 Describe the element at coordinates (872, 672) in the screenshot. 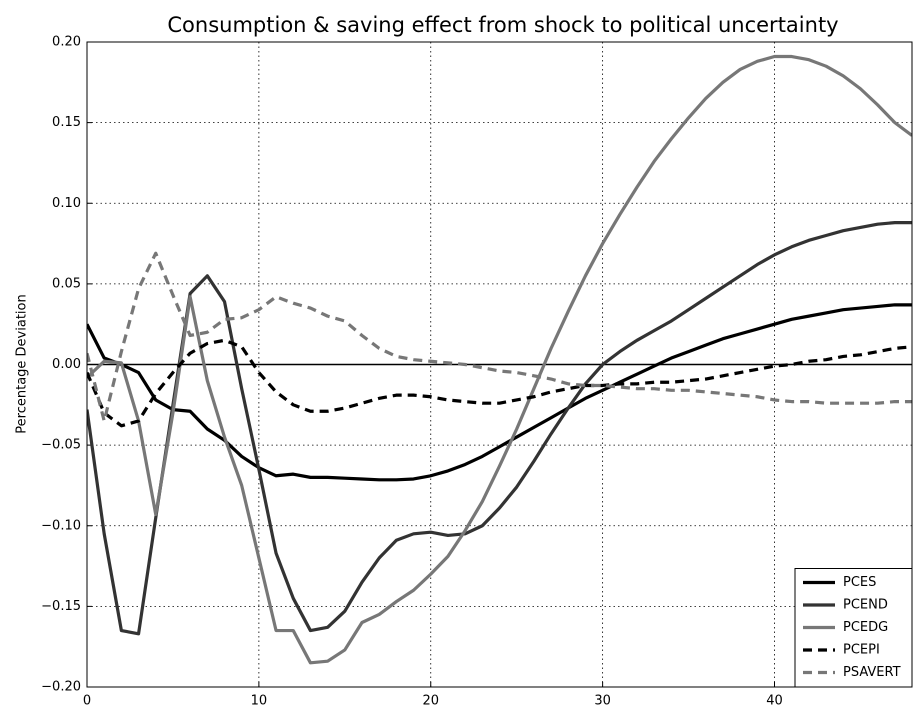

I see `legend-label: PSAVERT` at that location.